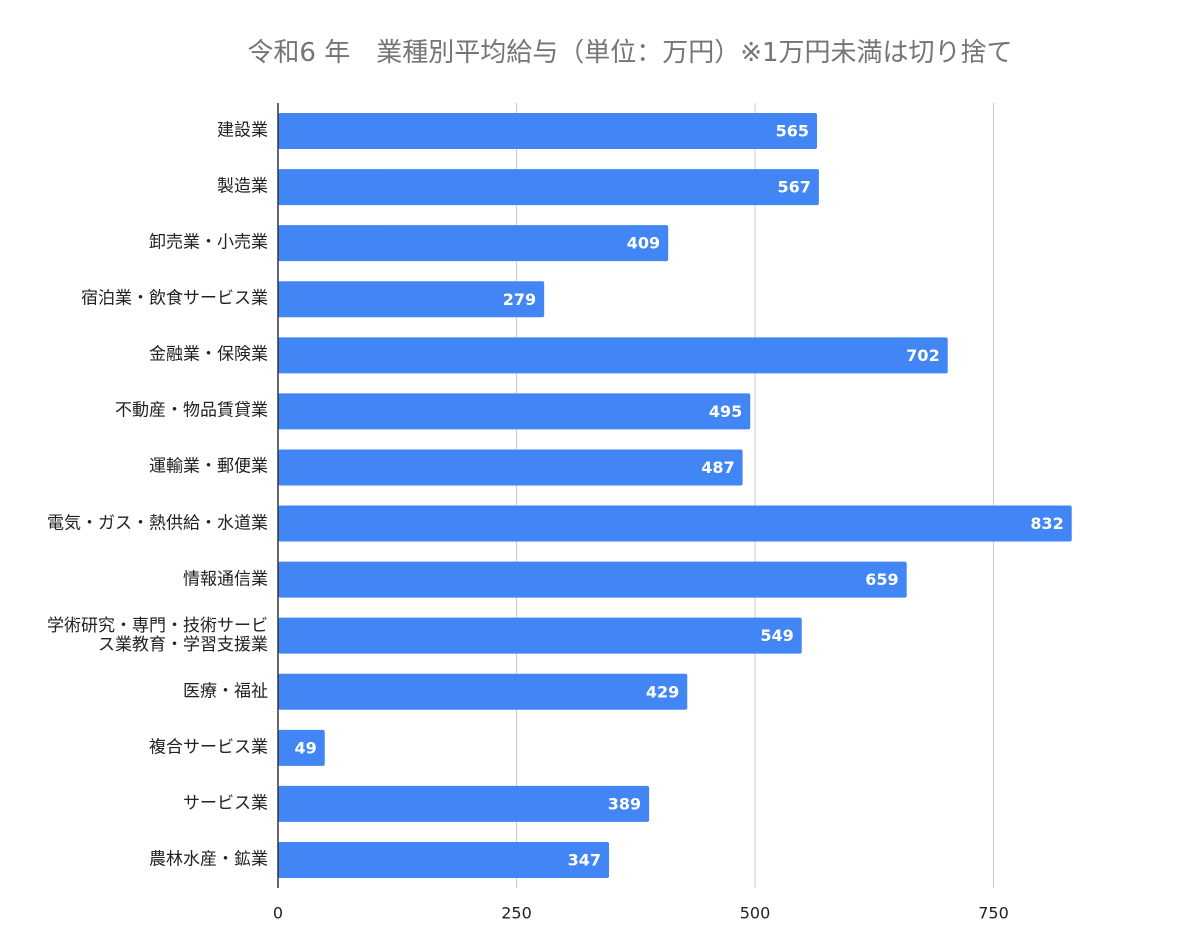  Describe the element at coordinates (225, 691) in the screenshot. I see `y-tick-label: 医療・福祉` at that location.